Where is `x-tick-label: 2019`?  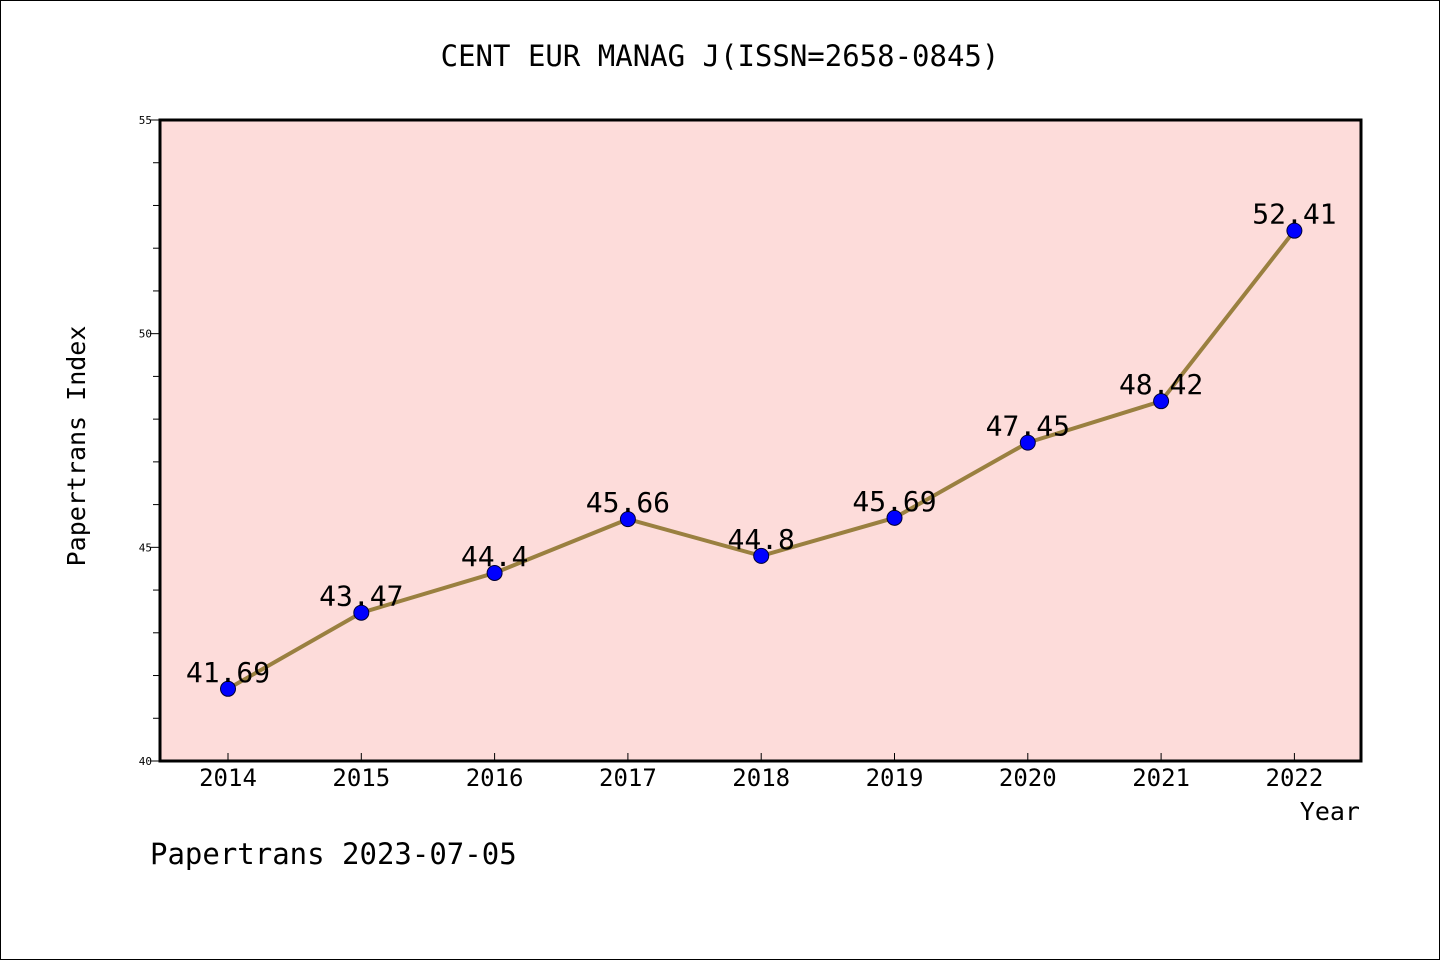 x-tick-label: 2019 is located at coordinates (895, 778).